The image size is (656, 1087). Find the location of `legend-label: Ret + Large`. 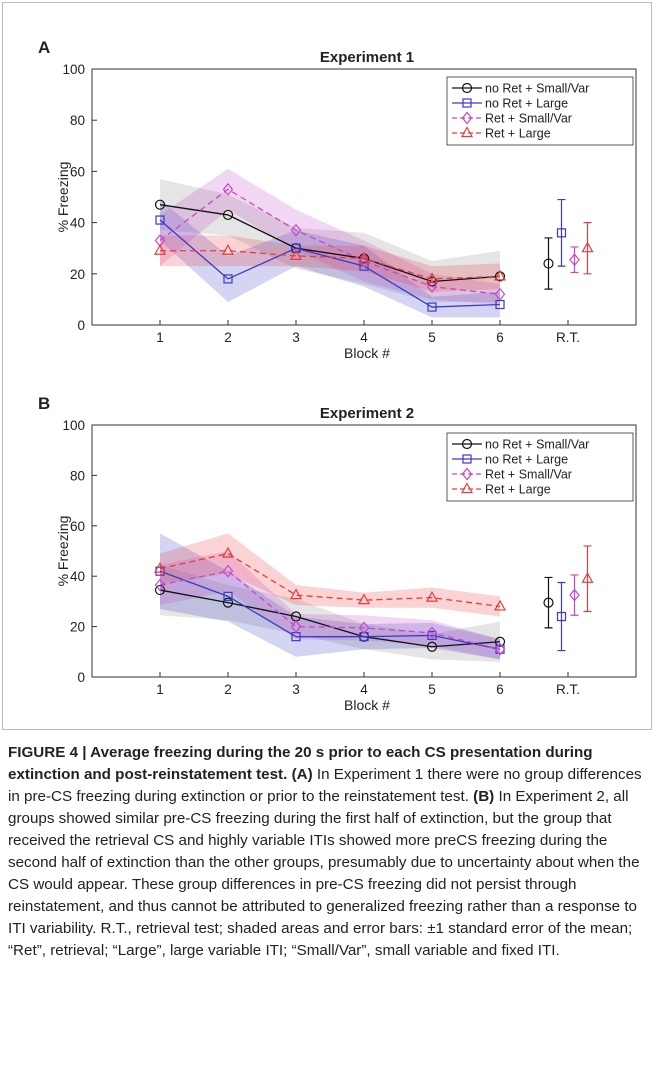

legend-label: Ret + Large is located at coordinates (518, 134).